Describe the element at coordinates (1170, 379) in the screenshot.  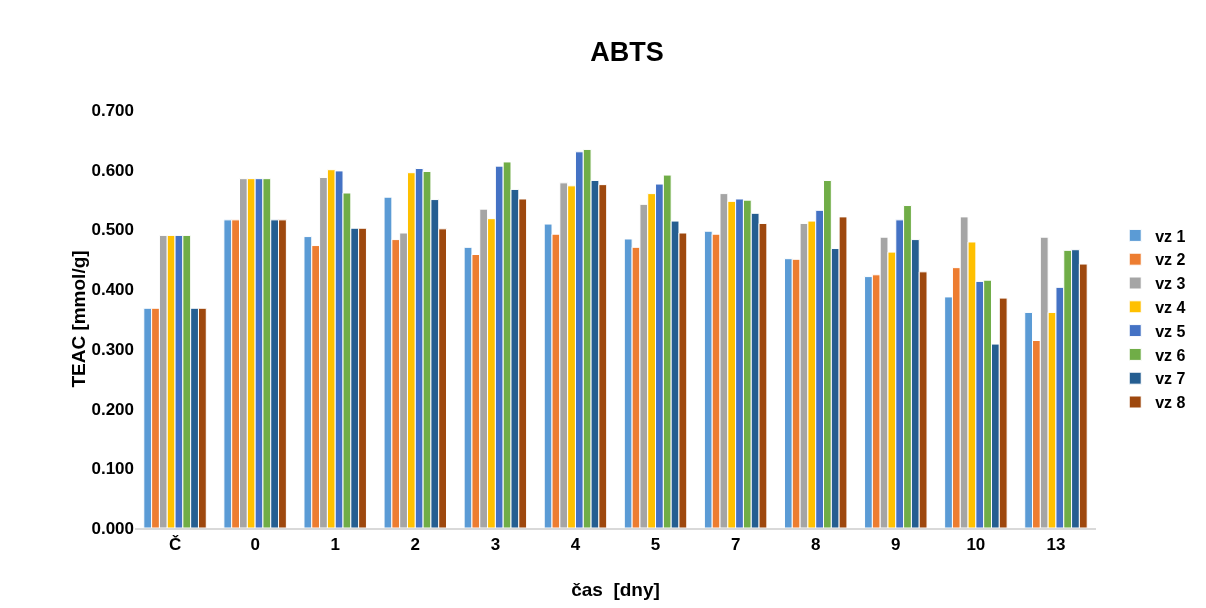
I see `legend-label: vz 7` at that location.